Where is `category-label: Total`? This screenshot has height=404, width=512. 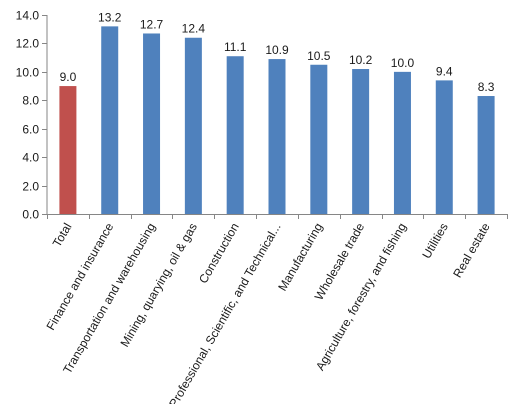 category-label: Total is located at coordinates (62, 235).